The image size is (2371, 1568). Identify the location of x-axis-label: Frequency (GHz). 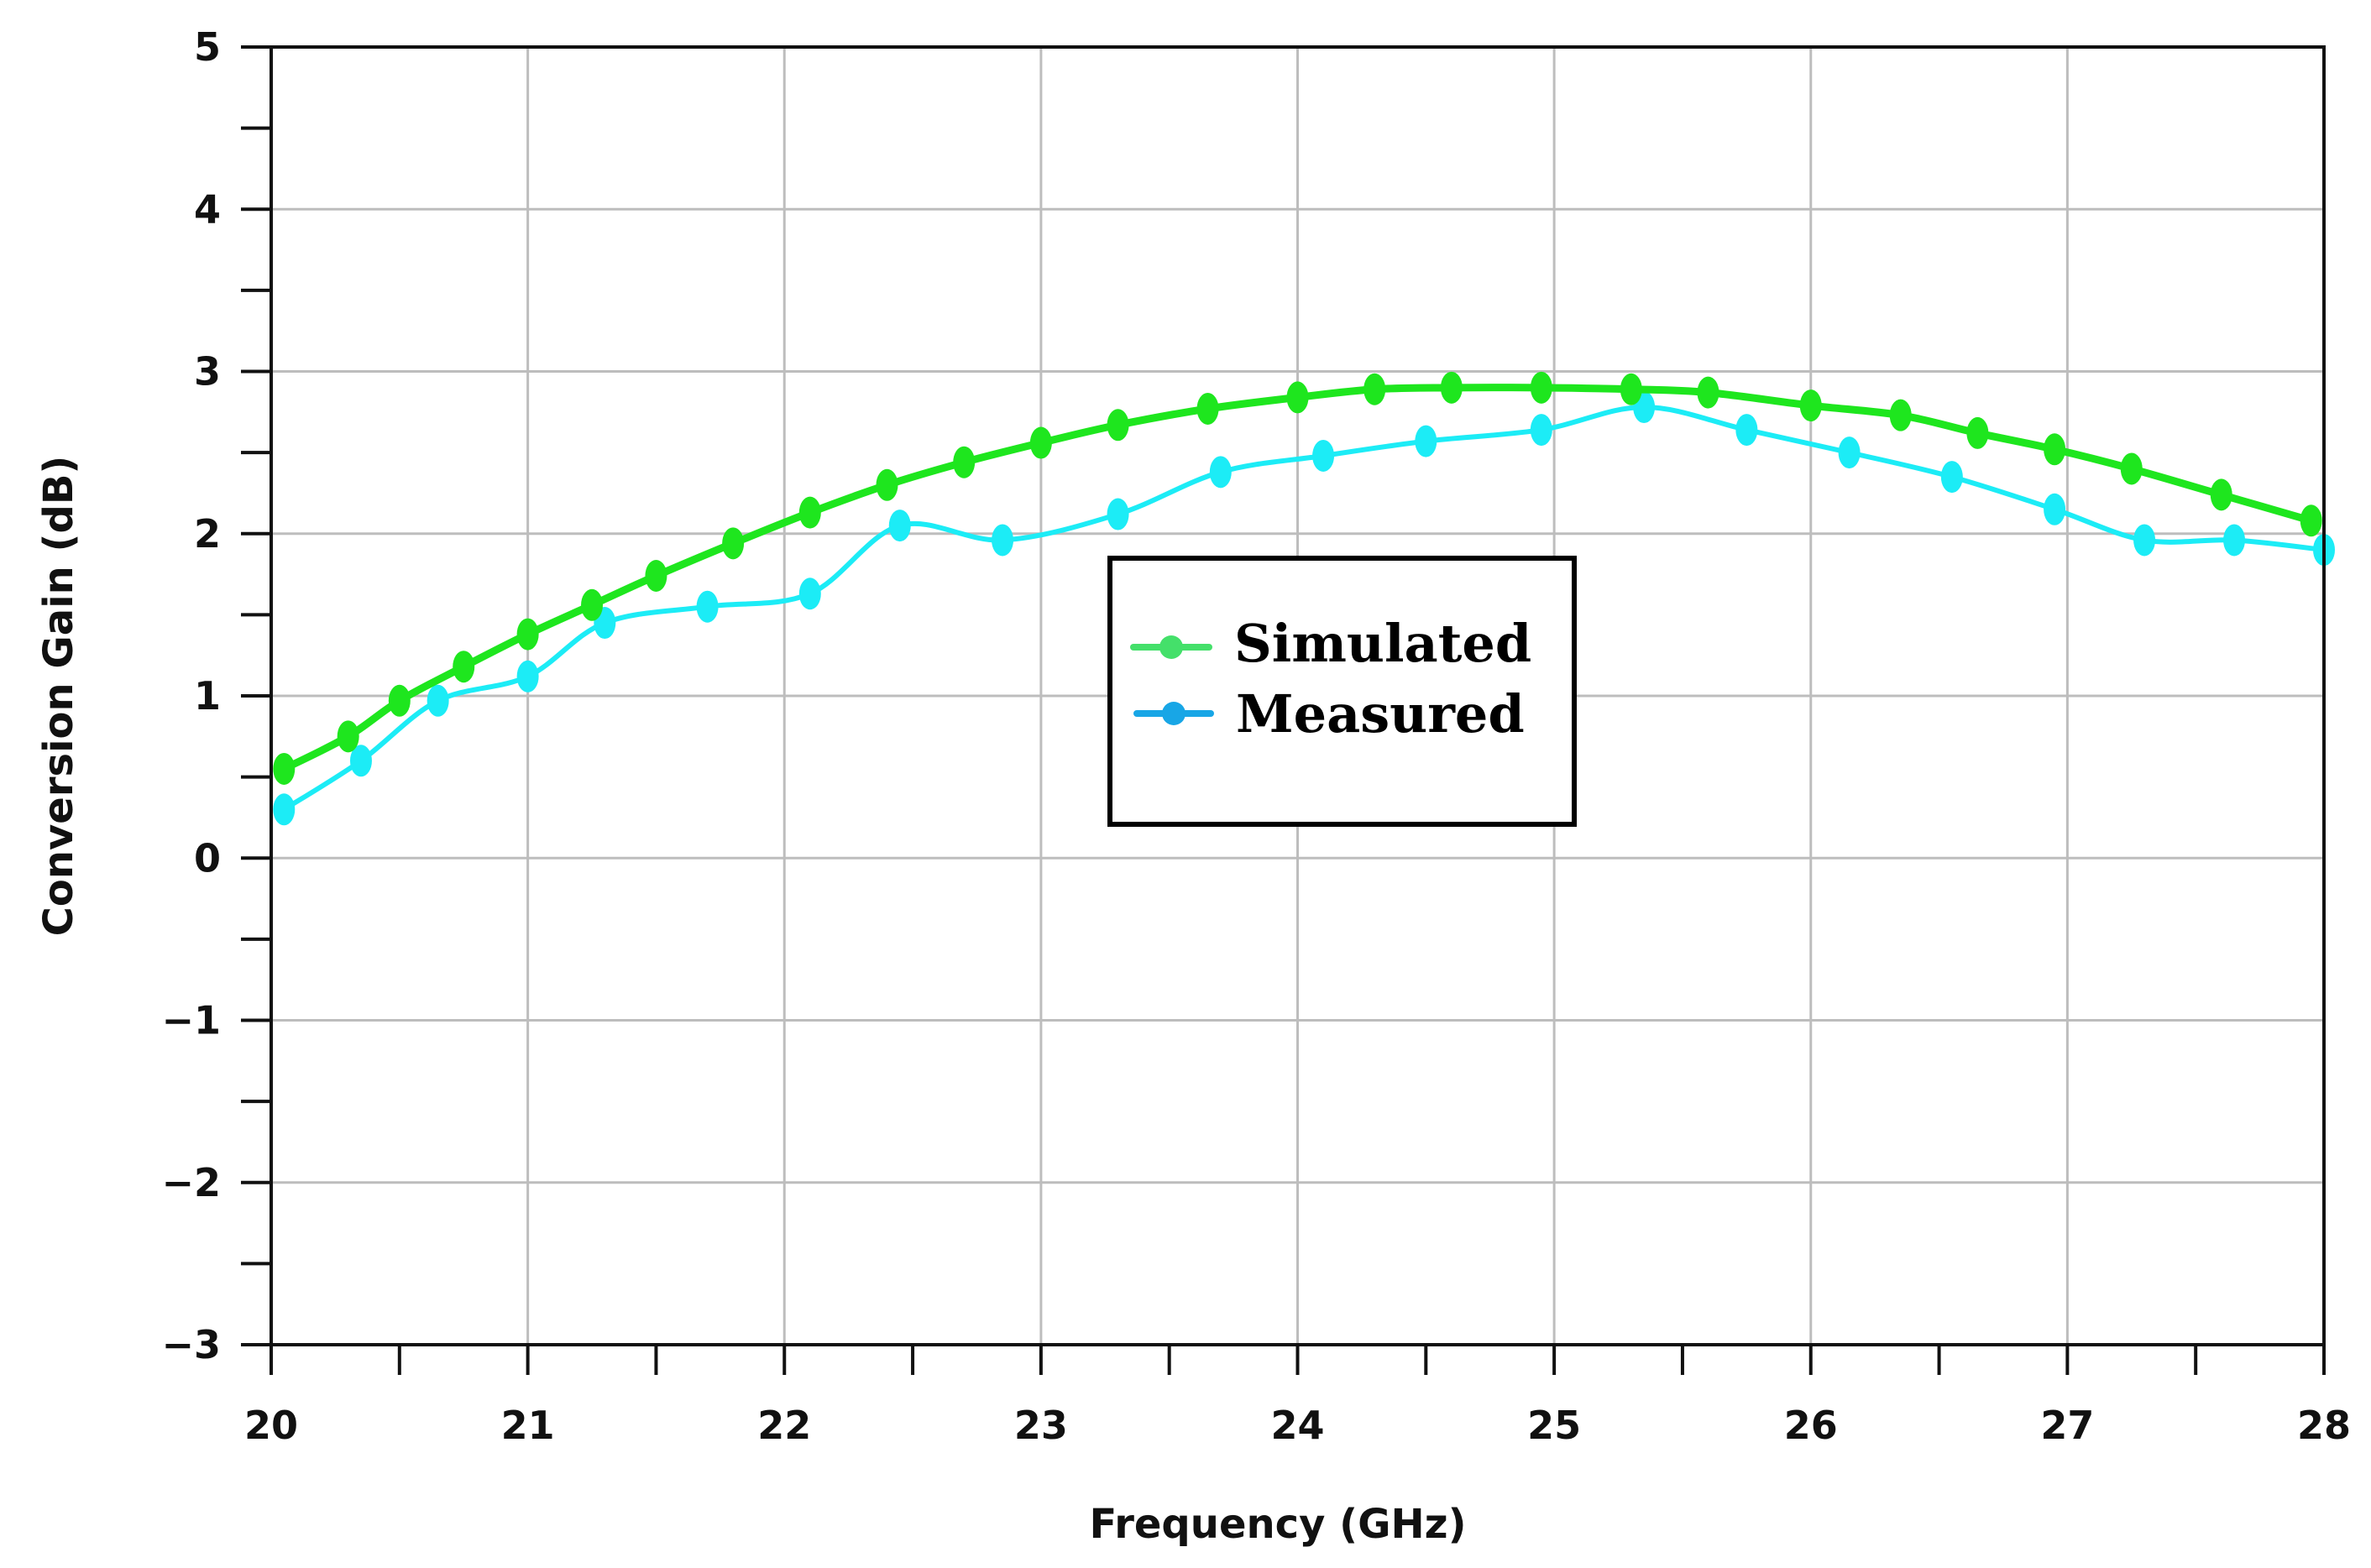
(1277, 1524).